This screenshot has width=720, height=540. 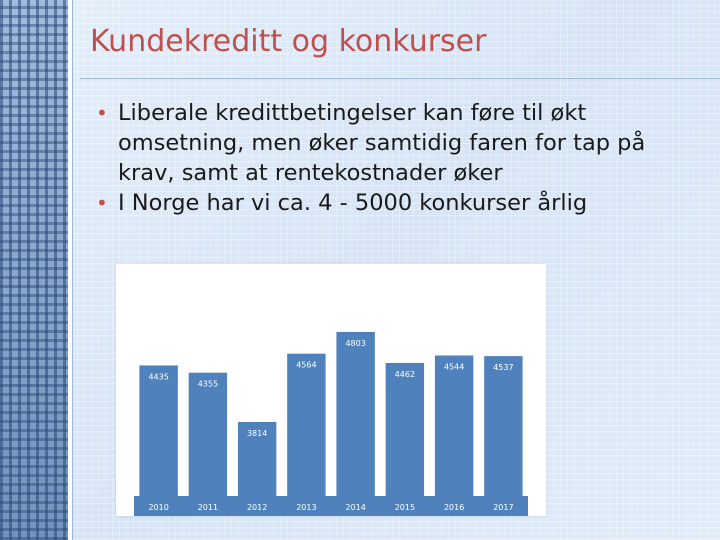 I want to click on x-tick-label: 2013, so click(x=306, y=507).